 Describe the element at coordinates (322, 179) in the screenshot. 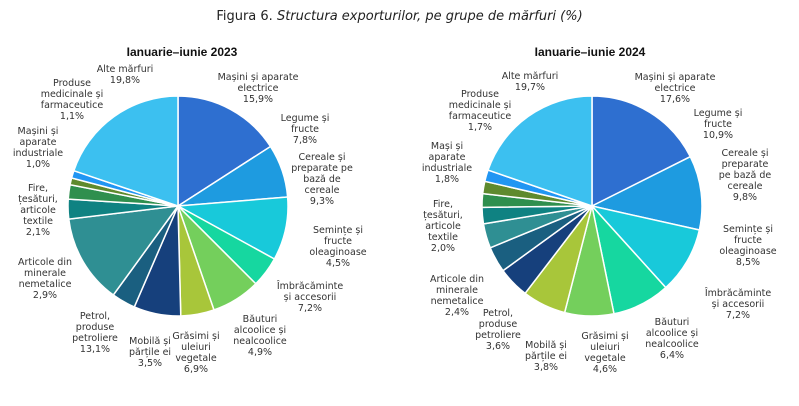

I see `slice-label-cereale-si-preparate-pe-baza-de-cereale: Cereale și preparate pe bază de cereale 9,3%` at that location.